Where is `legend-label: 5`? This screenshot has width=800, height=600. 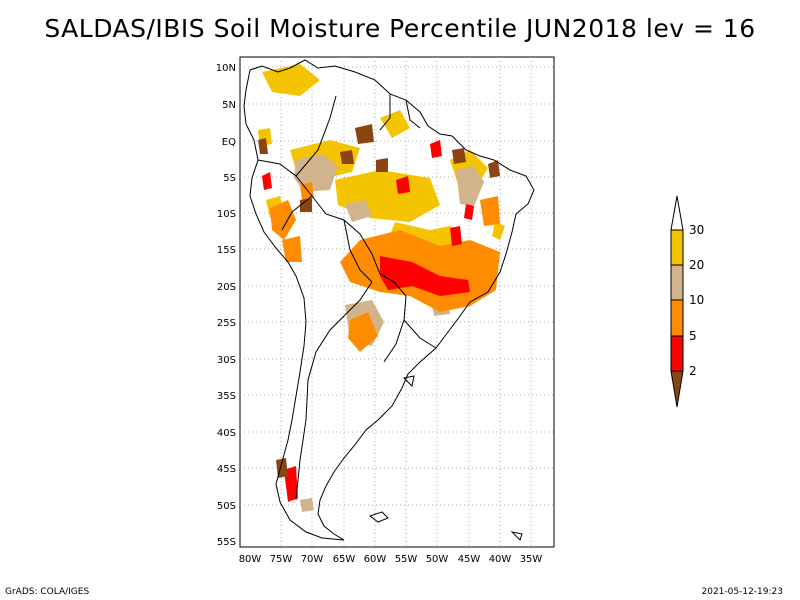
legend-label: 5 is located at coordinates (693, 336).